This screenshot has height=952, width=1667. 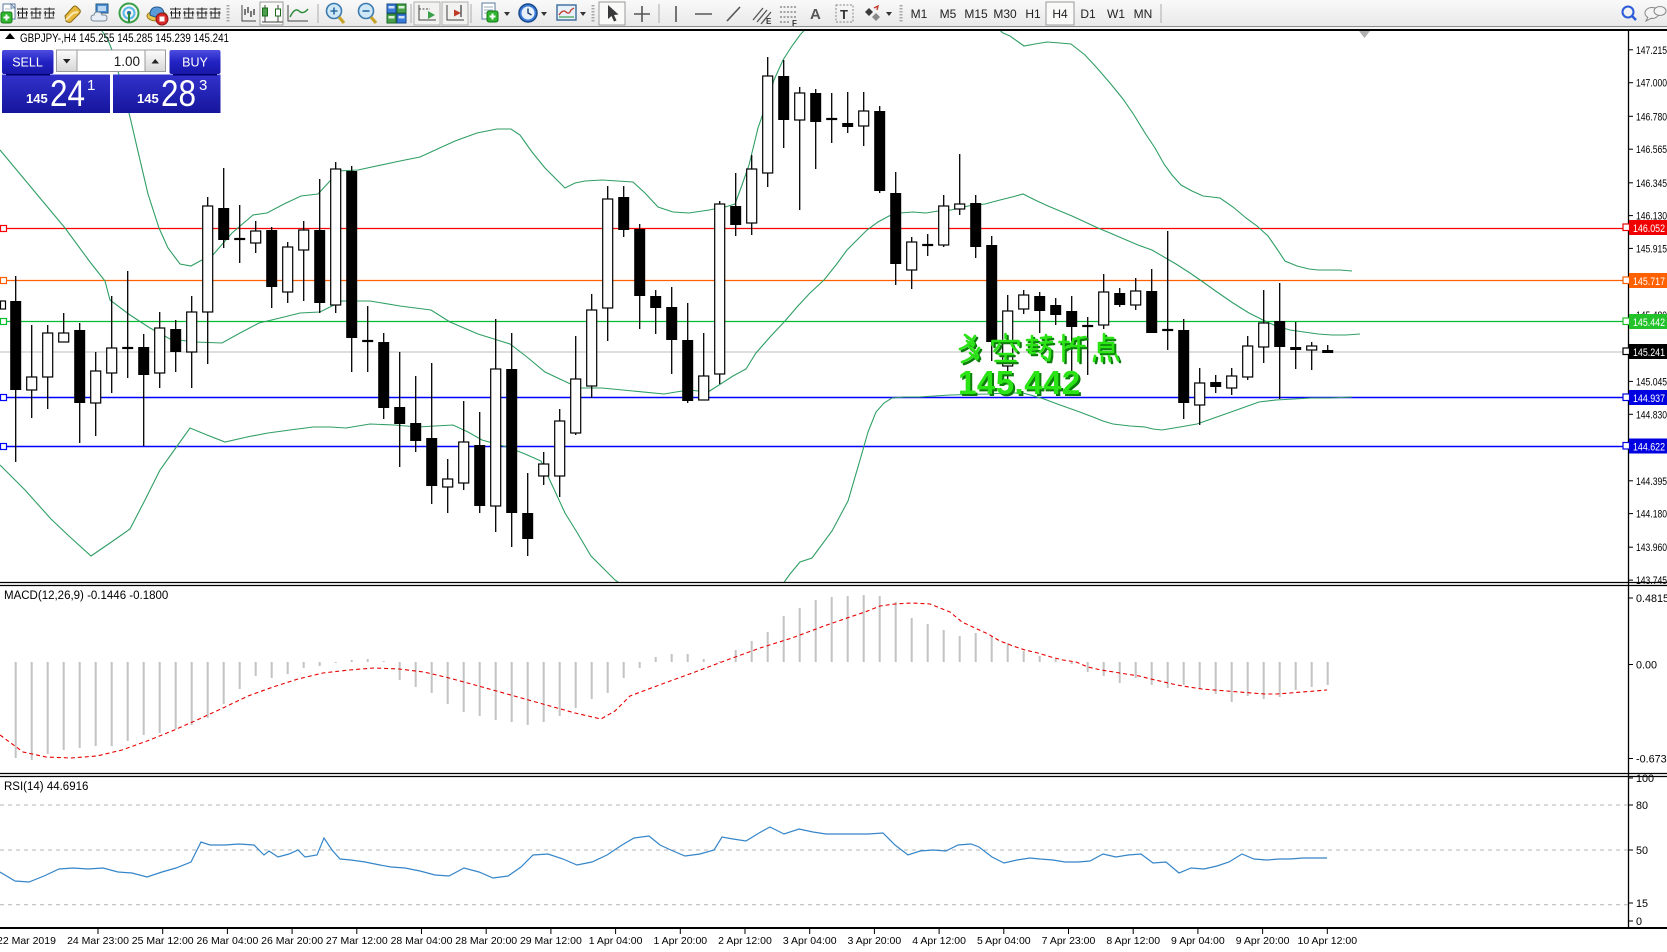 I want to click on svg-text: 146.052, so click(x=1649, y=229).